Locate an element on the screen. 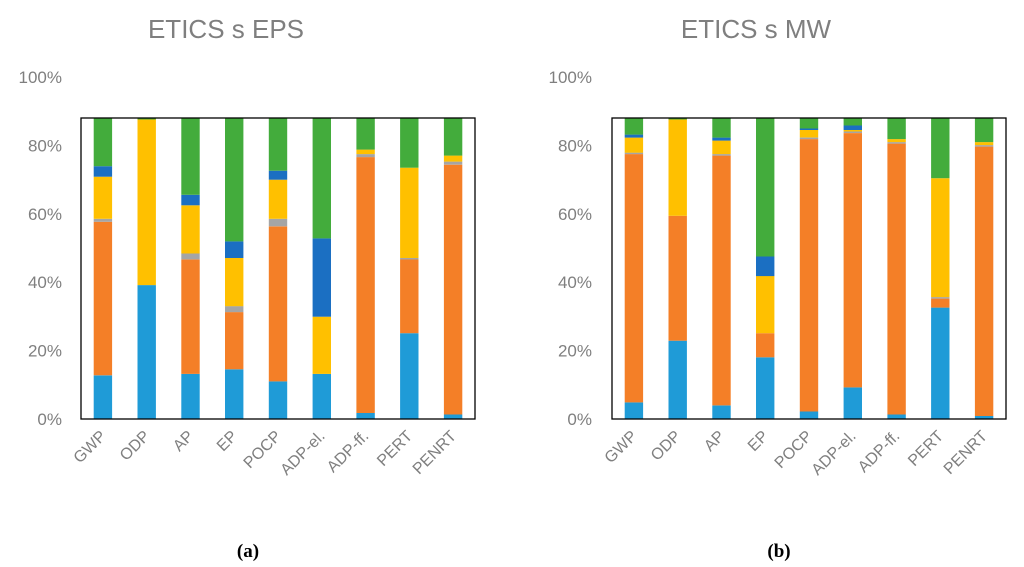 Image resolution: width=1024 pixels, height=567 pixels. x-tick-label: ADP-el. is located at coordinates (834, 453).